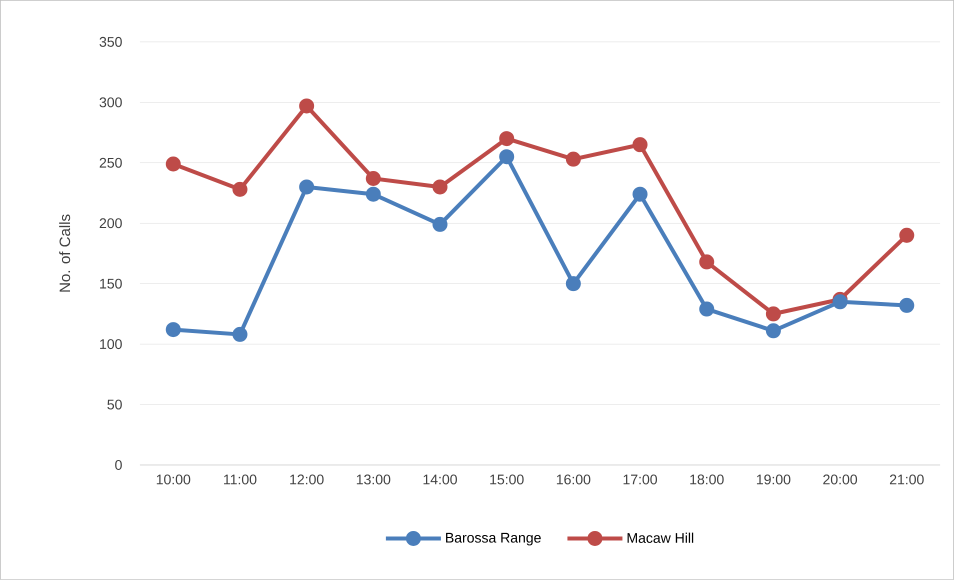 The height and width of the screenshot is (580, 954). I want to click on y-tick-label: 200, so click(111, 223).